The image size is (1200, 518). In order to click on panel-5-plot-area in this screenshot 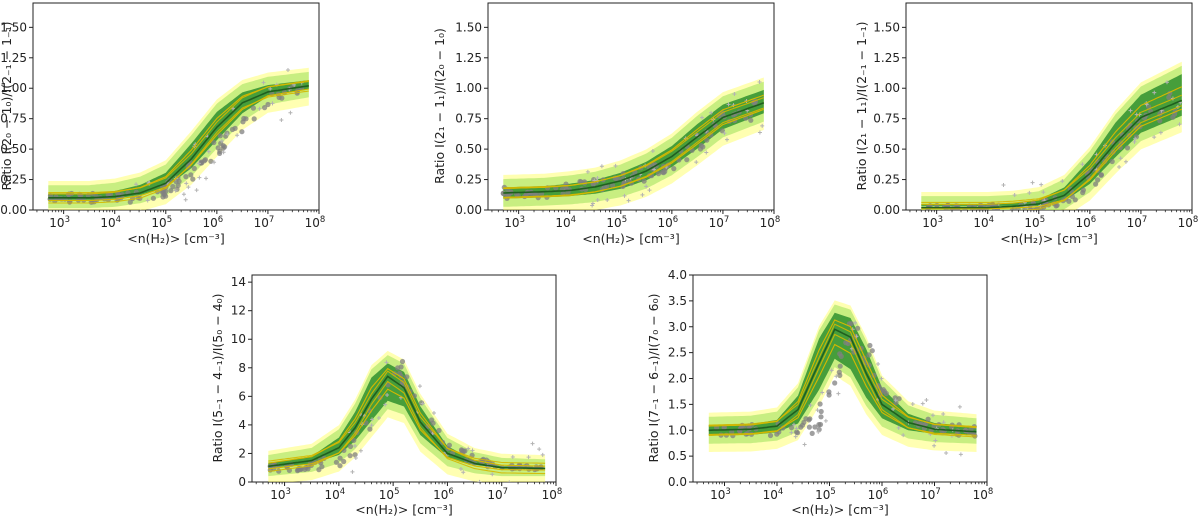, I will do `click(843, 378)`.